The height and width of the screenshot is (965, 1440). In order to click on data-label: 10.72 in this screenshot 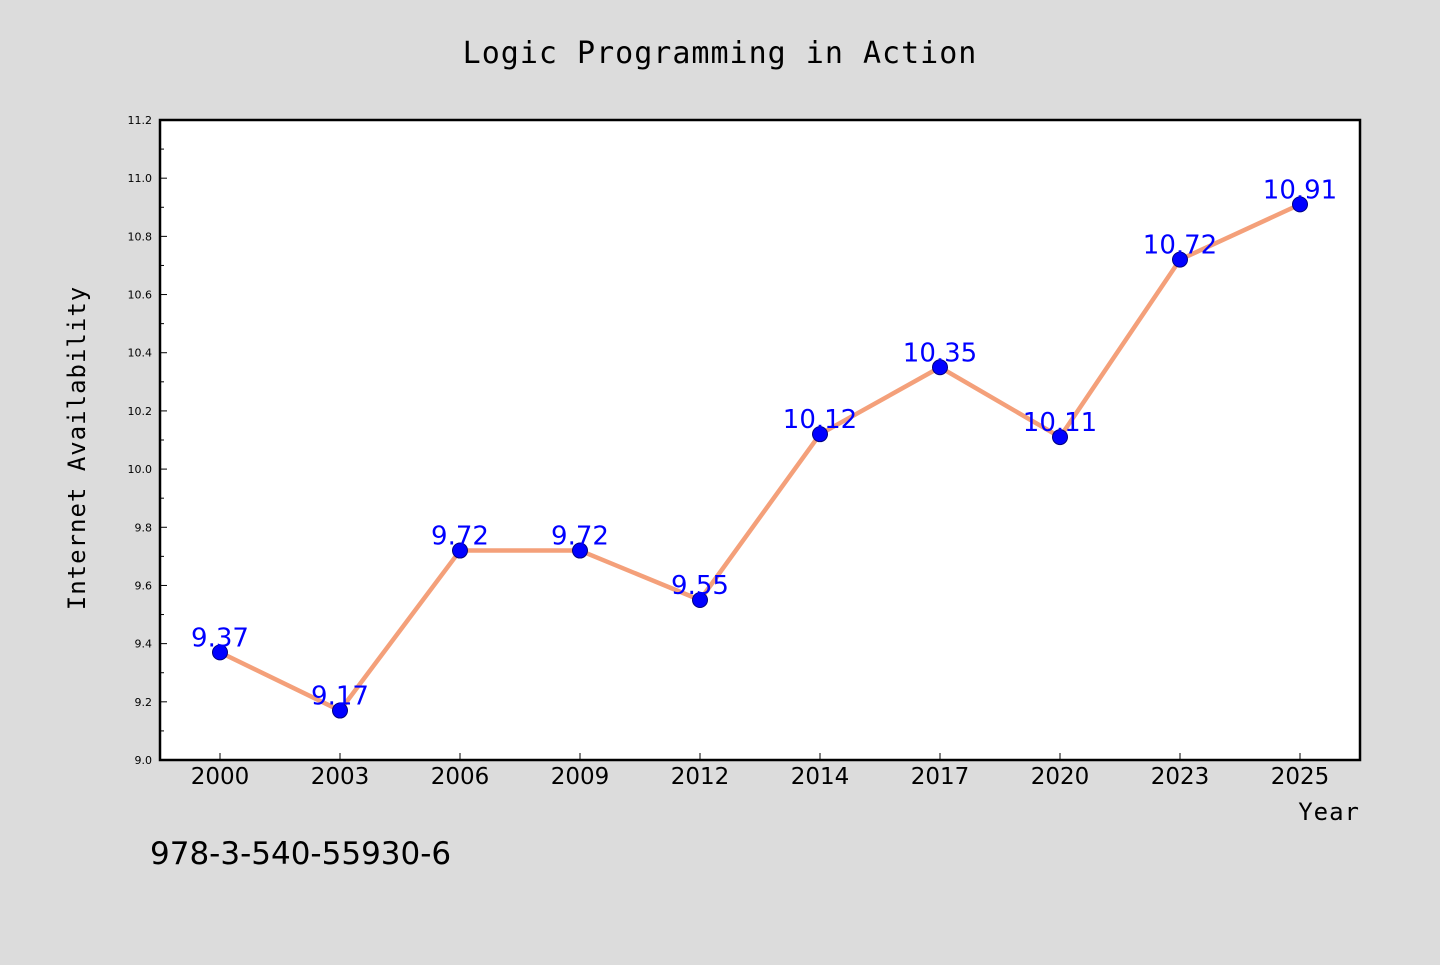, I will do `click(1180, 246)`.